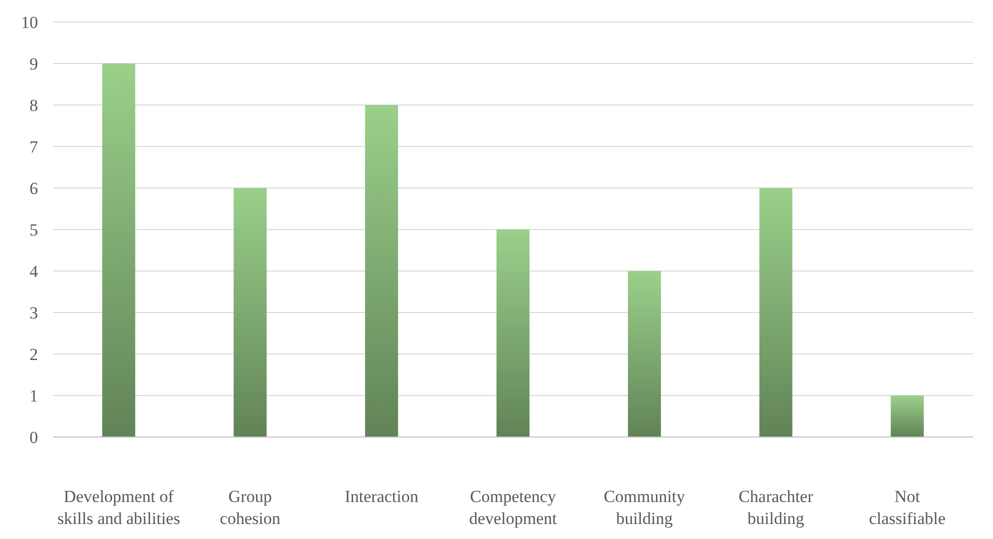 The height and width of the screenshot is (539, 993). What do you see at coordinates (118, 507) in the screenshot?
I see `x-tick-label: Development of skills and abilities` at bounding box center [118, 507].